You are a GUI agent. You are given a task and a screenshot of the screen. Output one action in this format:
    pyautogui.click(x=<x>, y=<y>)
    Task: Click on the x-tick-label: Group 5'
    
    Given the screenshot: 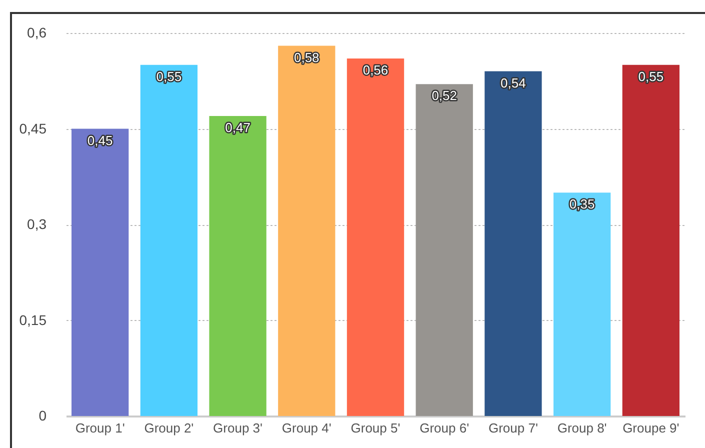 What is the action you would take?
    pyautogui.click(x=375, y=428)
    